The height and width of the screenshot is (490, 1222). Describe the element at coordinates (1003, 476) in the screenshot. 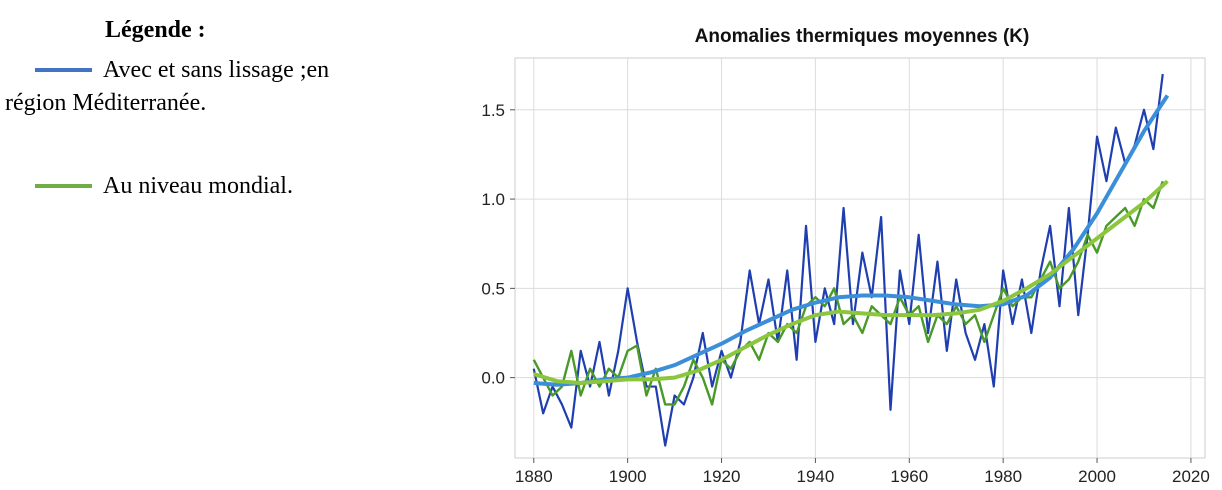

I see `x-tick-label: 1980` at that location.